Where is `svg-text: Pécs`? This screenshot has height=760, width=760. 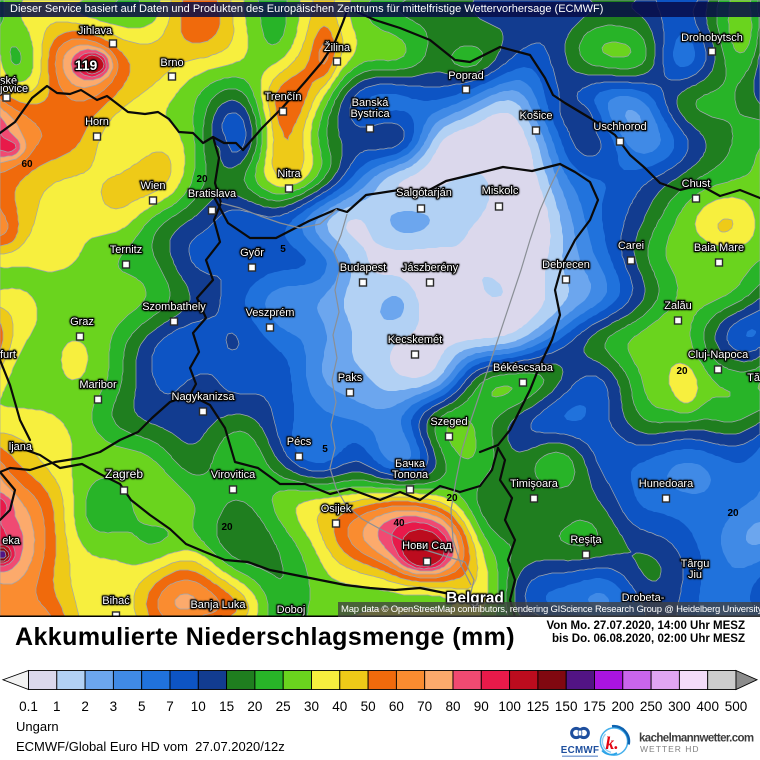 svg-text: Pécs is located at coordinates (299, 442).